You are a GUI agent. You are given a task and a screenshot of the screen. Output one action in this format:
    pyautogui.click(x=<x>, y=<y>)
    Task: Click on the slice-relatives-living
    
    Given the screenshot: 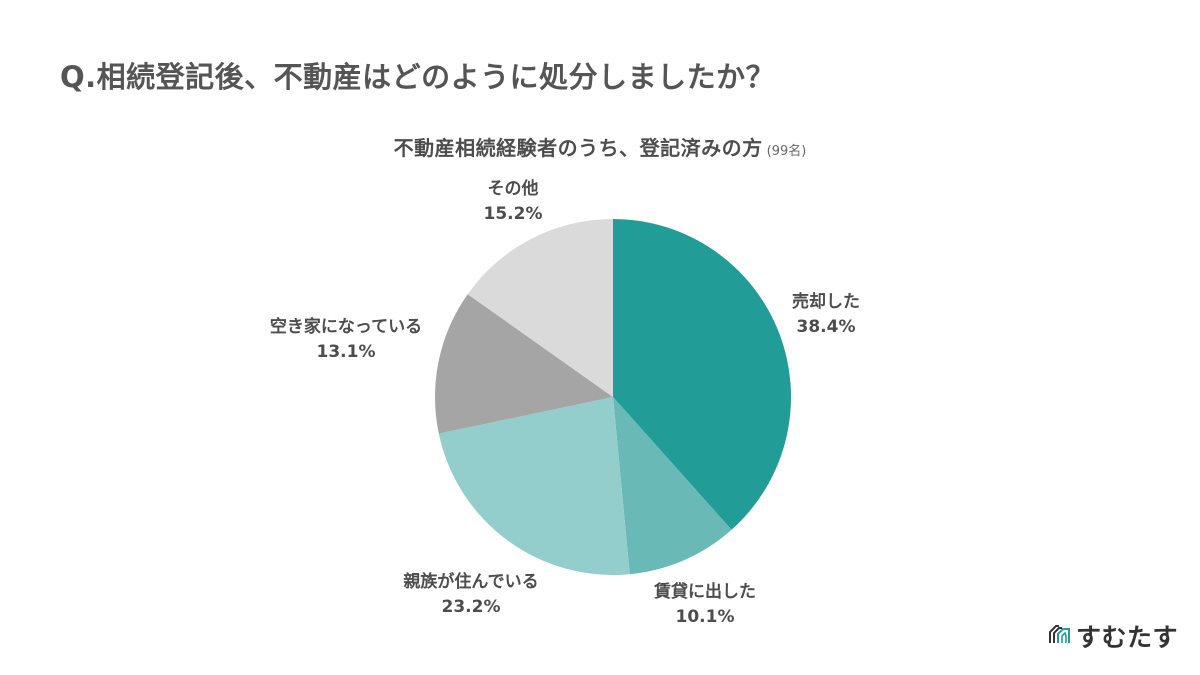 What is the action you would take?
    pyautogui.click(x=534, y=486)
    